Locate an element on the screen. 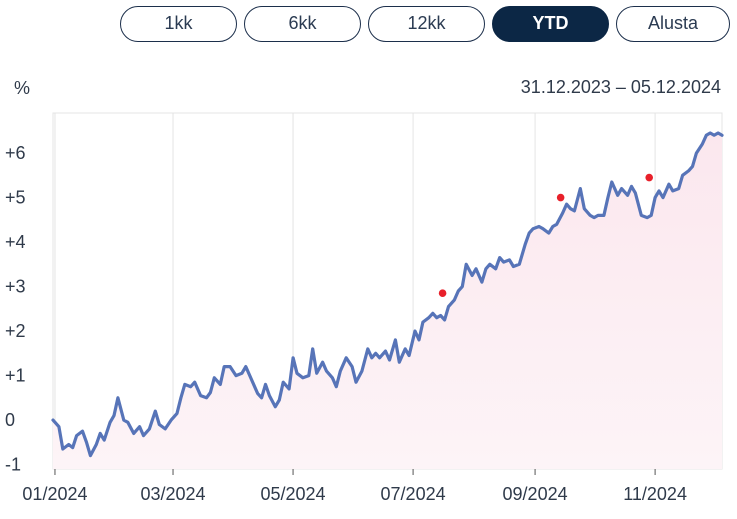  range-button-12kk: 12kk is located at coordinates (426, 24).